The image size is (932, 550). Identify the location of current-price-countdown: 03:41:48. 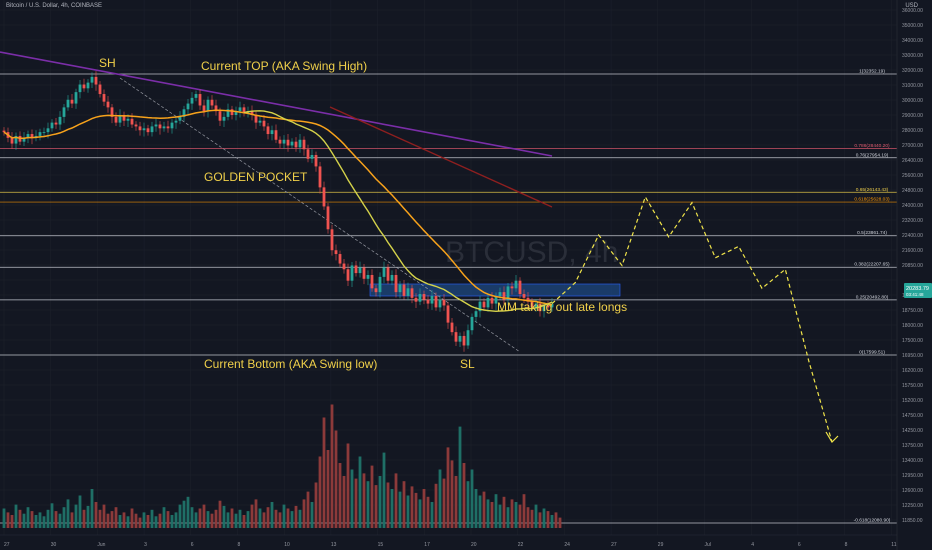
(915, 294).